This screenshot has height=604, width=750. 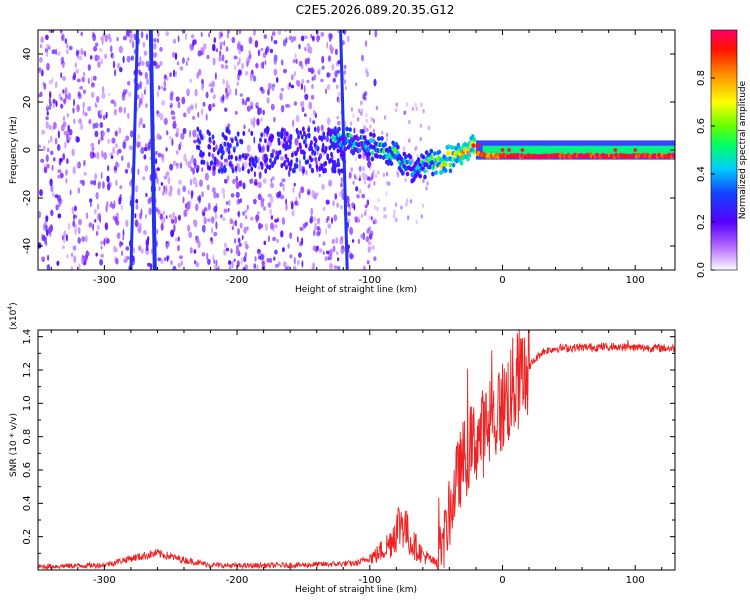 What do you see at coordinates (705, 174) in the screenshot?
I see `colorbar-ticks: 0.0 0.2 0.4 0.6 0.8` at bounding box center [705, 174].